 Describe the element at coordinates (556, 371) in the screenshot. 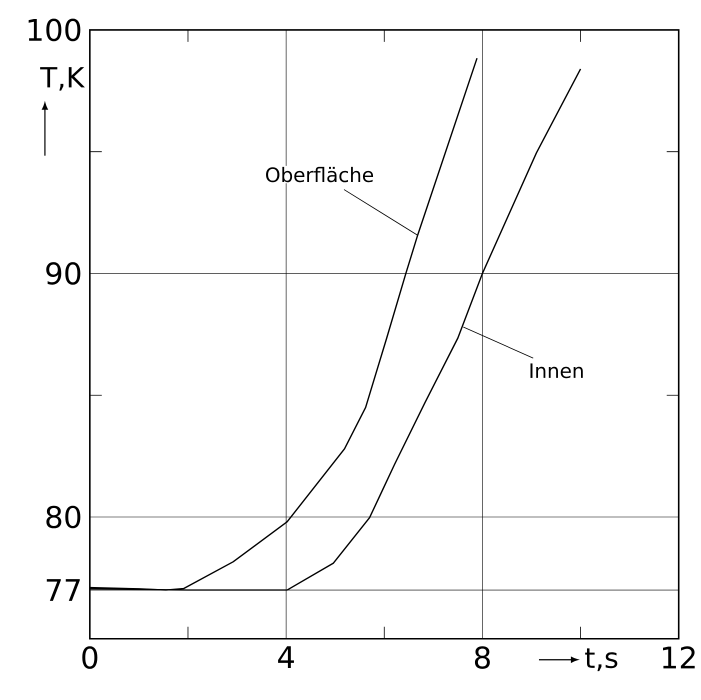

I see `annotation: Innen` at that location.